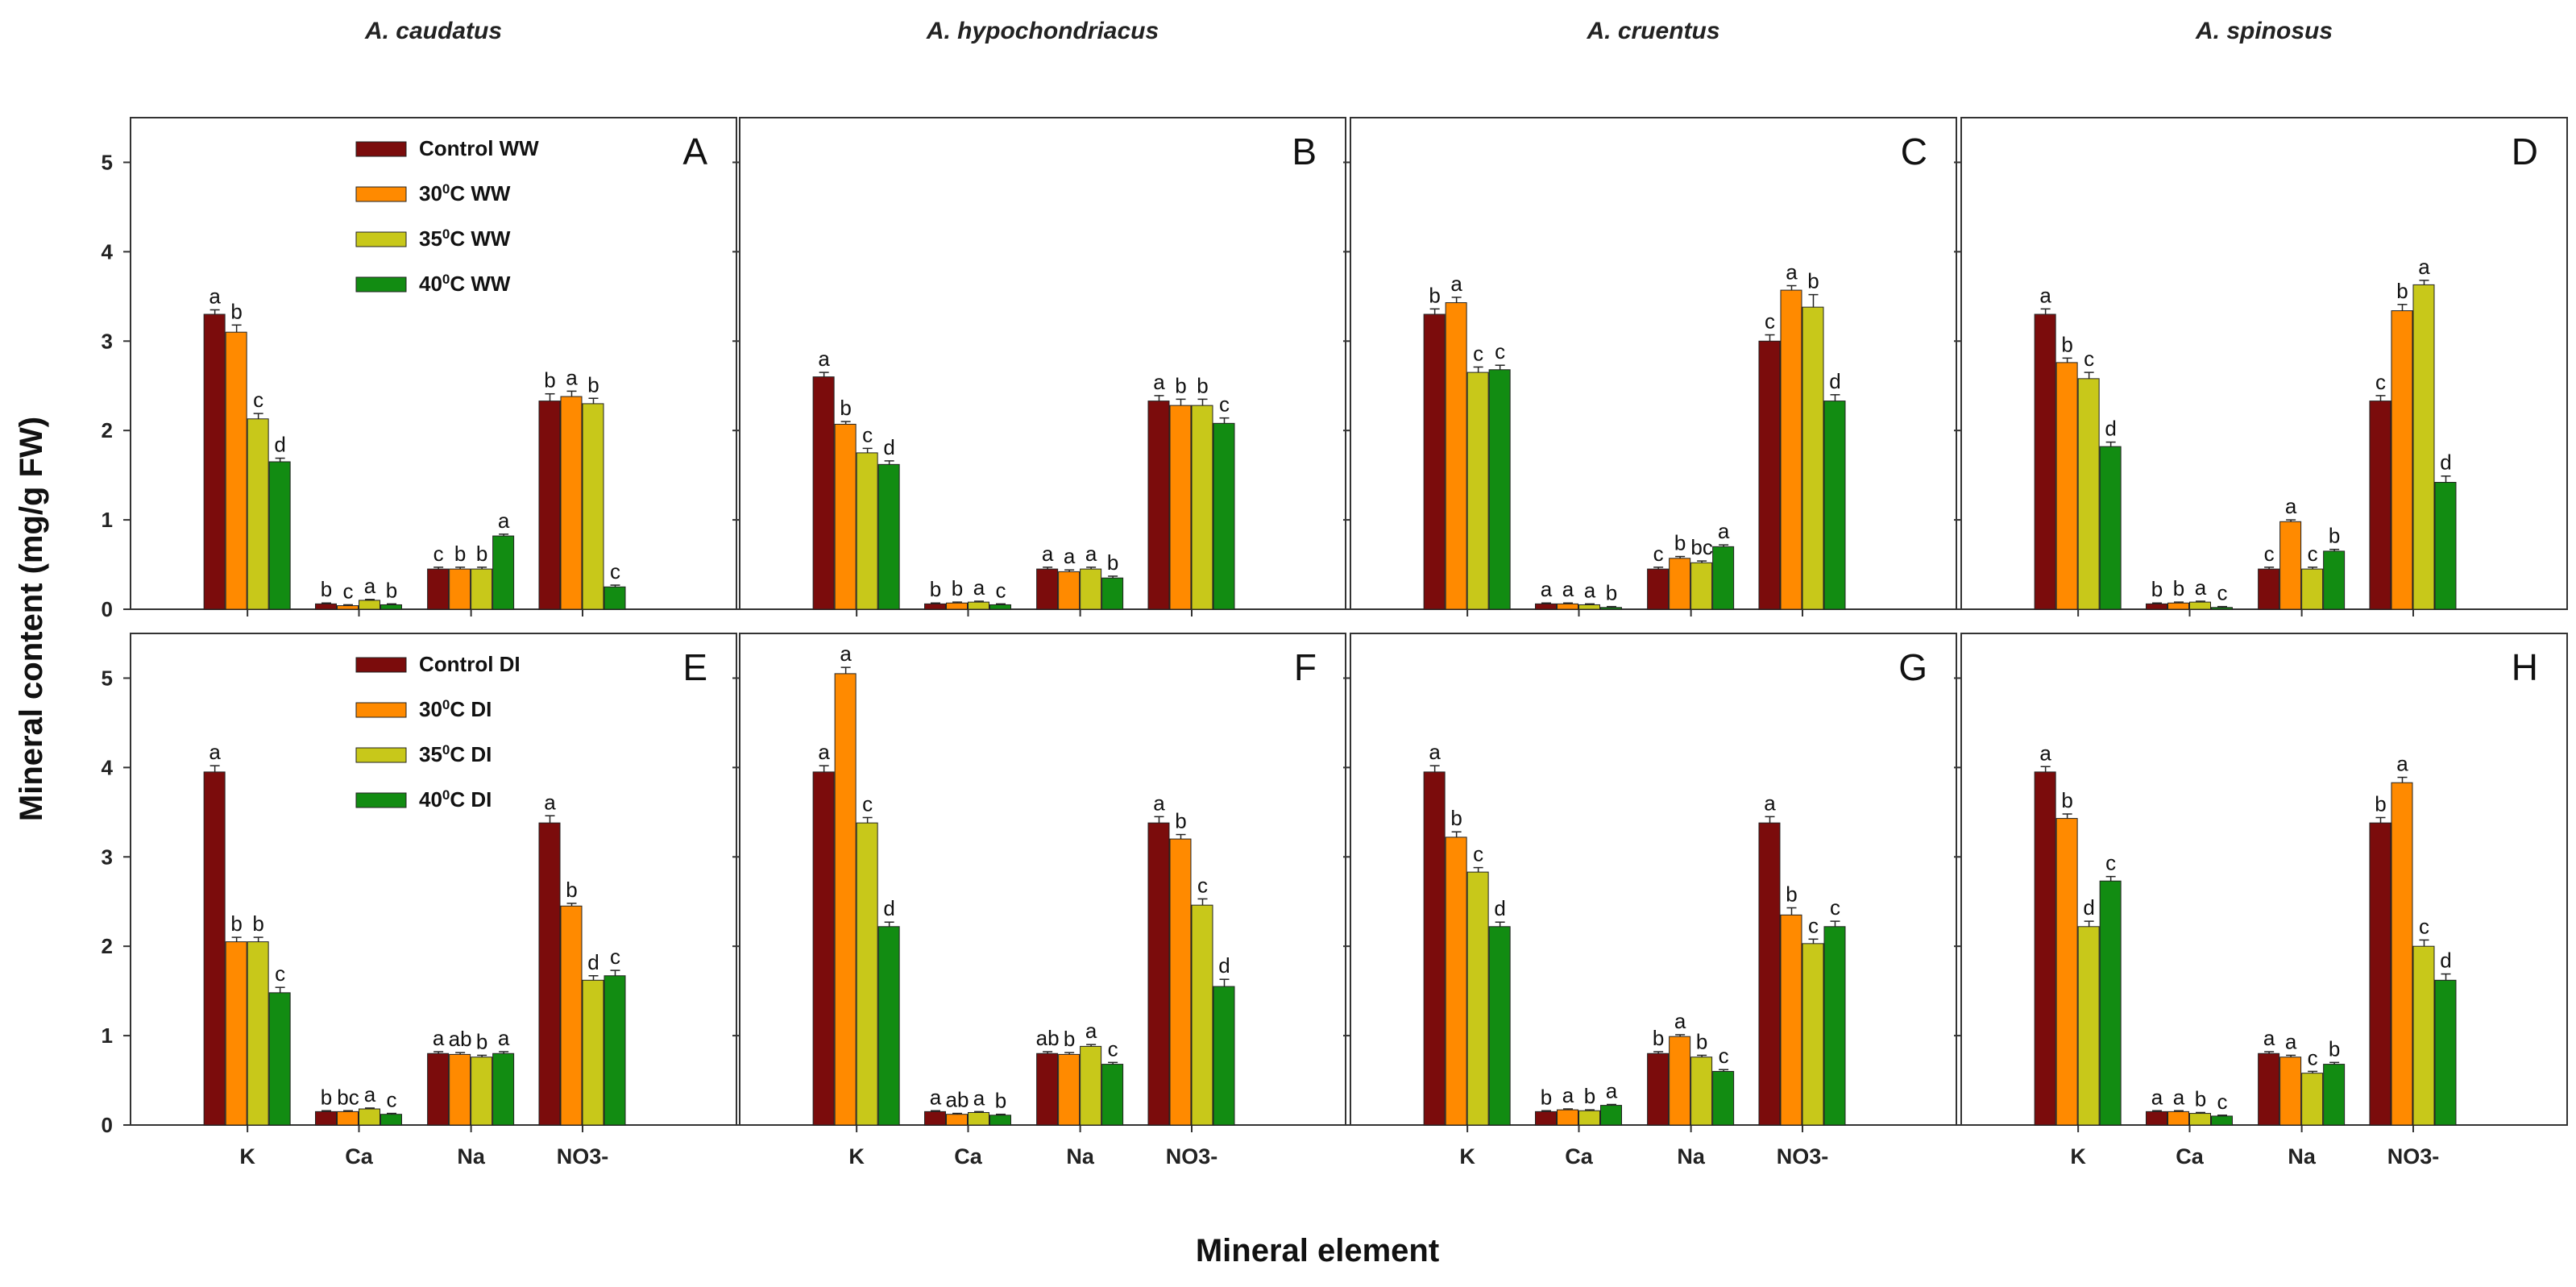 This screenshot has width=2576, height=1287. I want to click on y-tick-label: 1, so click(108, 520).